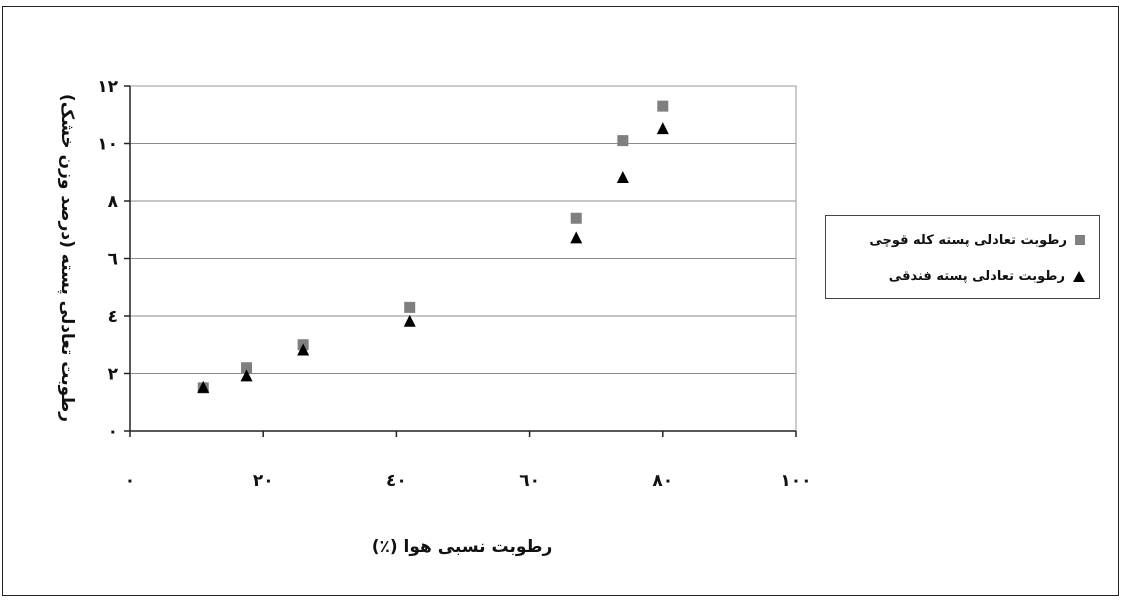 The image size is (1125, 604). Describe the element at coordinates (113, 202) in the screenshot. I see `y-tick-label: ۸` at that location.